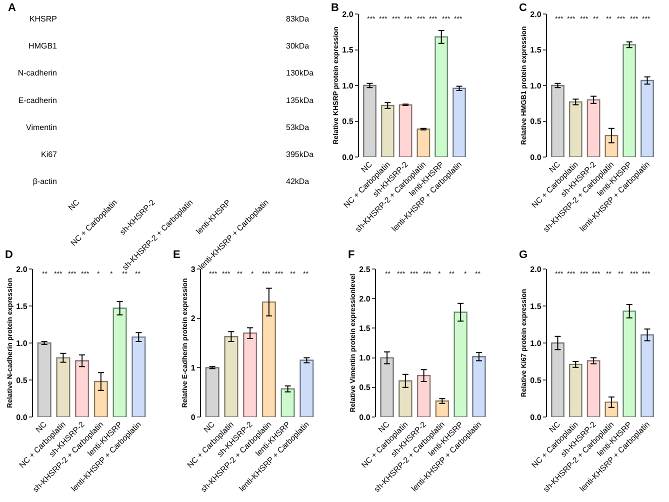 This screenshot has width=669, height=502. Describe the element at coordinates (44, 181) in the screenshot. I see `category-label: β-actin` at that location.